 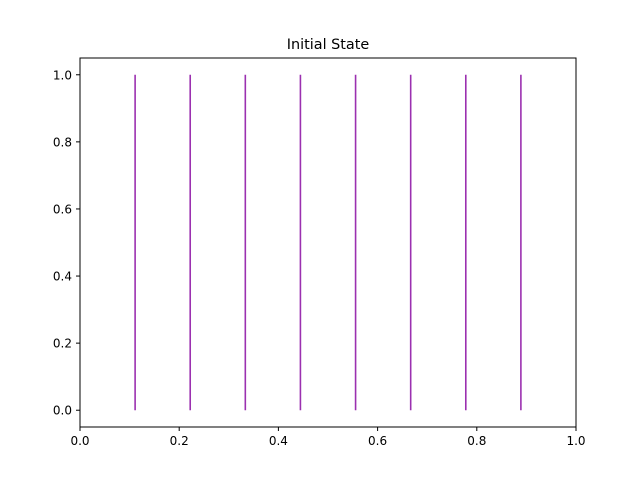 I want to click on x-tick-label: 0.6, so click(x=377, y=441).